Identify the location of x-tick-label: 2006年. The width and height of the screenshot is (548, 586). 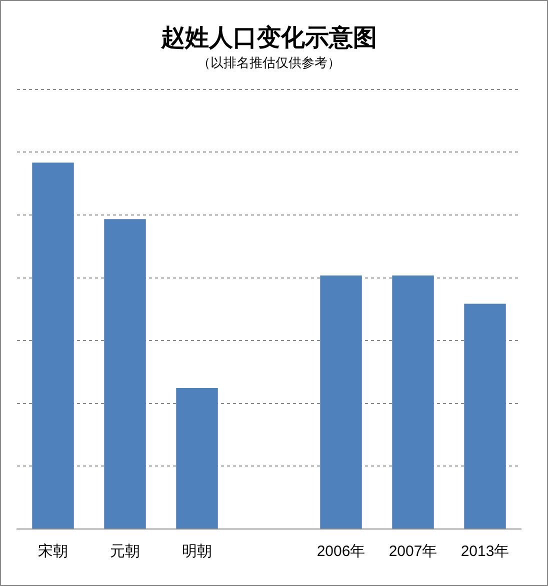
(341, 551).